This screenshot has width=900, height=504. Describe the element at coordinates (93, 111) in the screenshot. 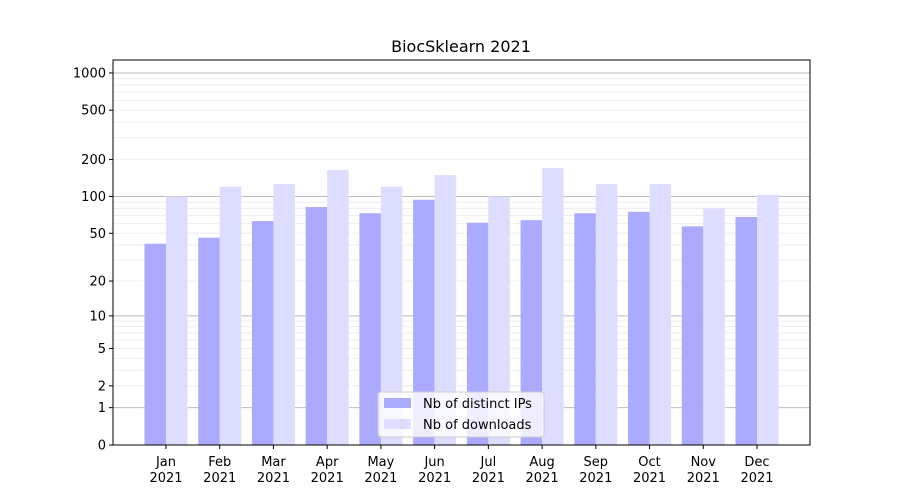

I see `y-tick-label: 500` at that location.